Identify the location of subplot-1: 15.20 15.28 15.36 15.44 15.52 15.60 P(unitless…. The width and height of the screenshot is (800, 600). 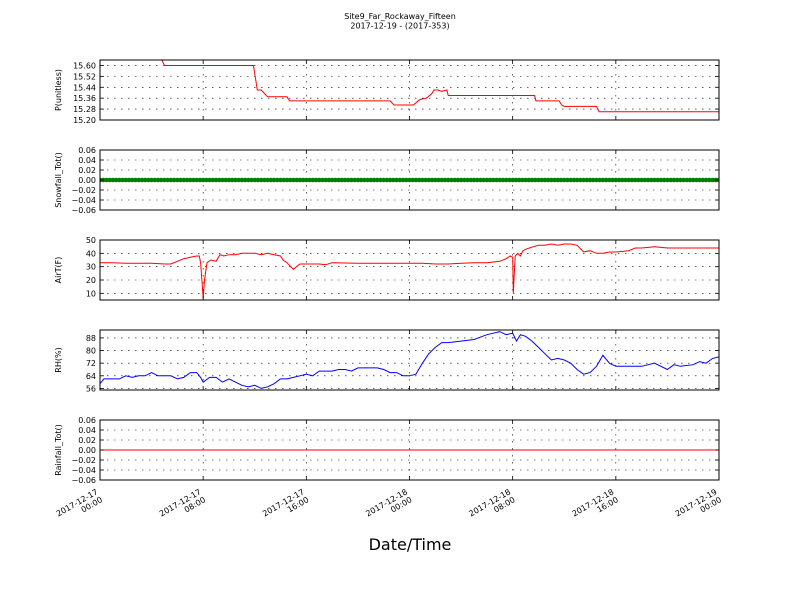
(387, 92).